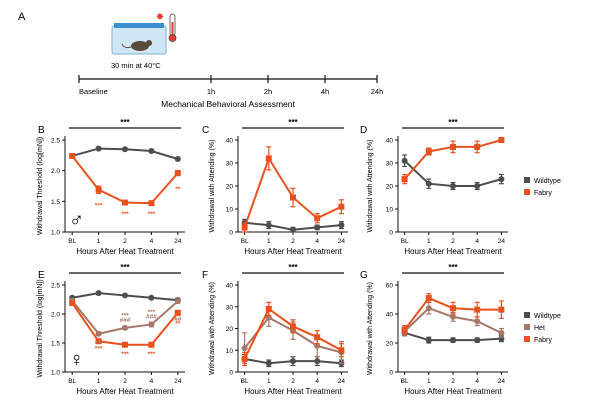  What do you see at coordinates (125, 241) in the screenshot?
I see `x-tick-label: 2` at bounding box center [125, 241].